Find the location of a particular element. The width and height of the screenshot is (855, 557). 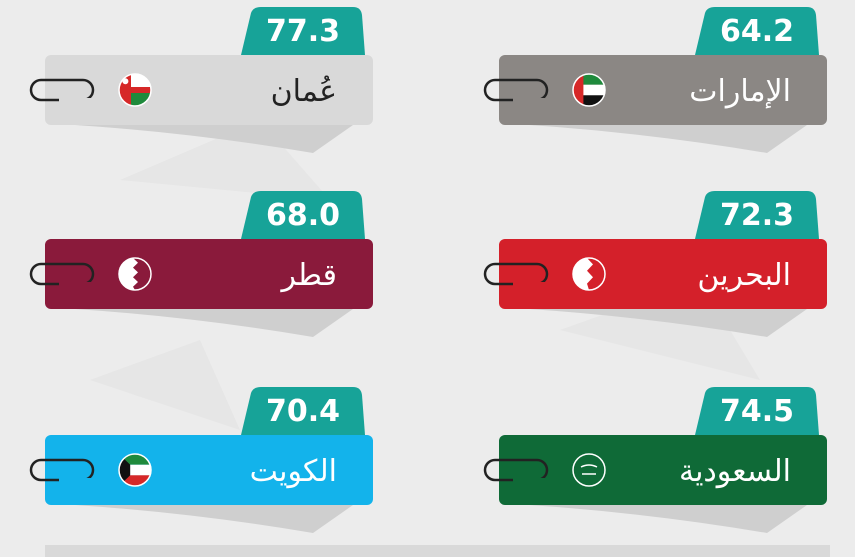

value-label: 64.2 is located at coordinates (757, 31).